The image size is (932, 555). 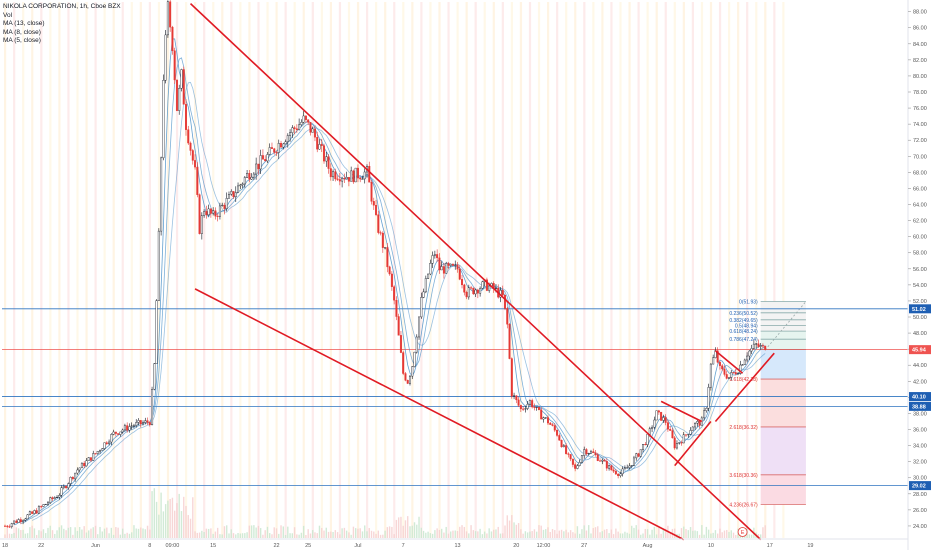 I want to click on event-markers: E, so click(x=742, y=532).